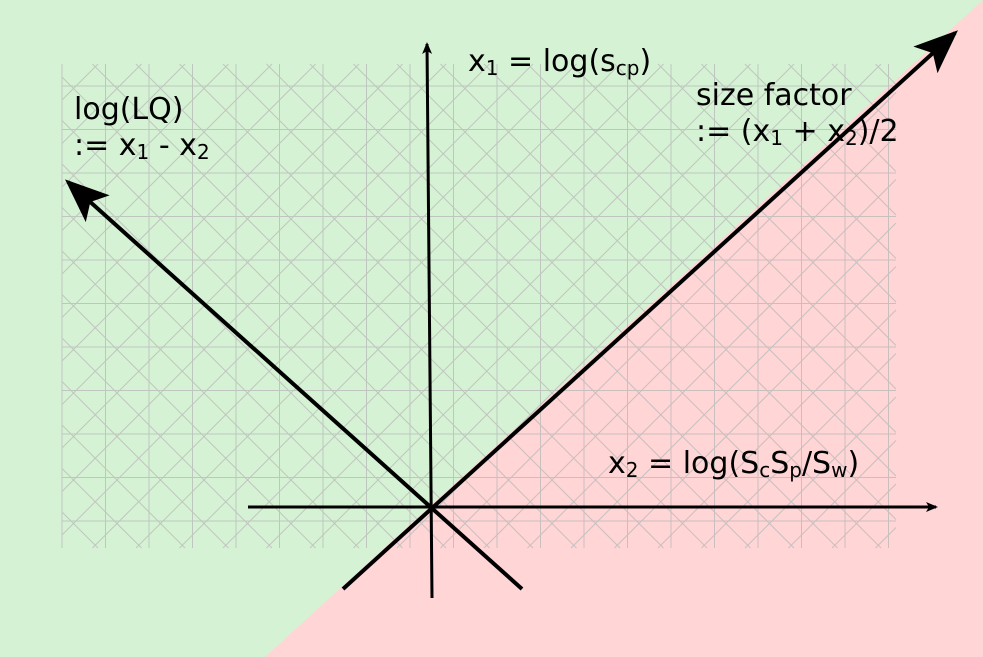 The height and width of the screenshot is (657, 983). I want to click on lq-label-line1: log(LQ), so click(129, 109).